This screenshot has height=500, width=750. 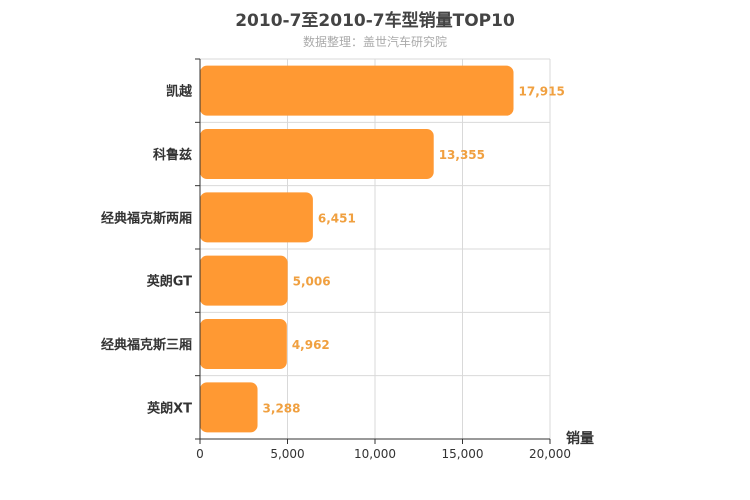 I want to click on data-label: 17,915, so click(x=542, y=92).